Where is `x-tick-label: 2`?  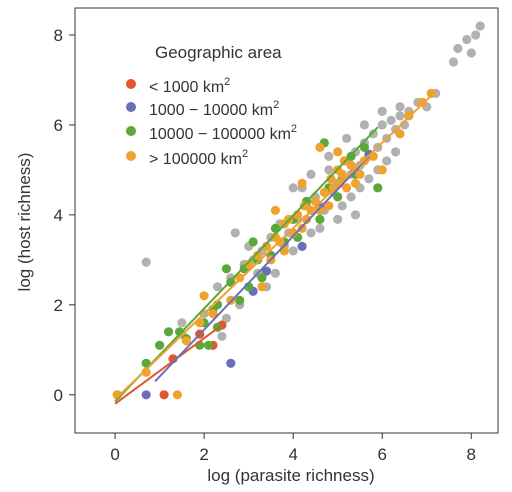
x-tick-label: 2 is located at coordinates (203, 454).